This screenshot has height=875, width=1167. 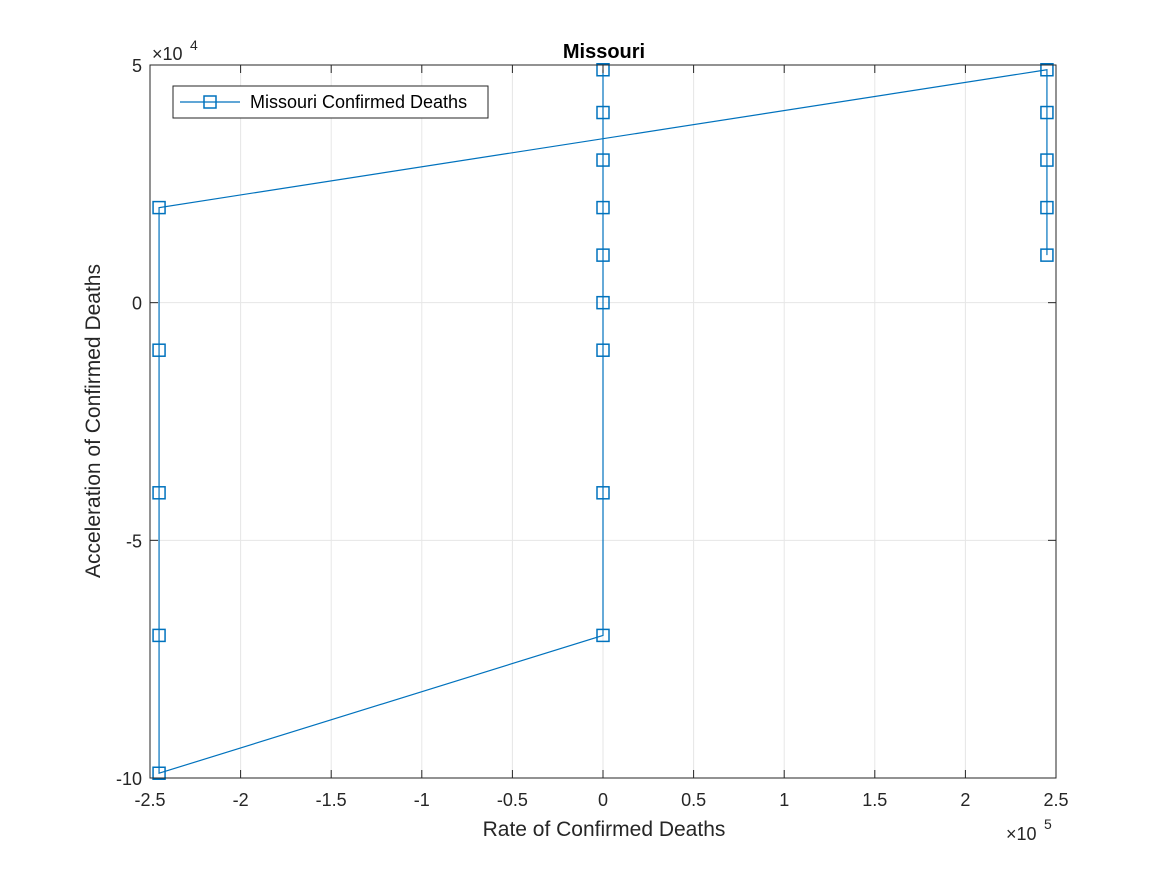 I want to click on x-exponent-label: ×10 5, so click(x=1029, y=830).